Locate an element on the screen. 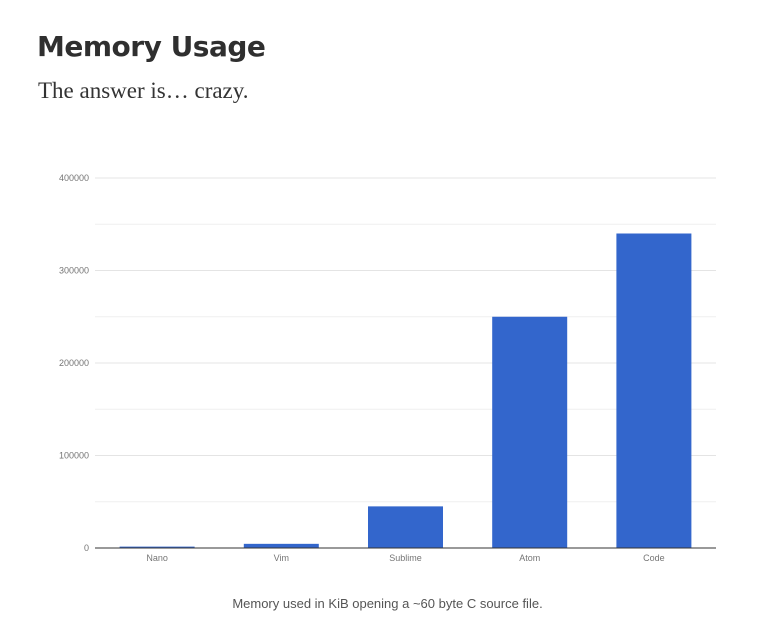 The image size is (775, 643). x-tick-label: Sublime is located at coordinates (405, 558).